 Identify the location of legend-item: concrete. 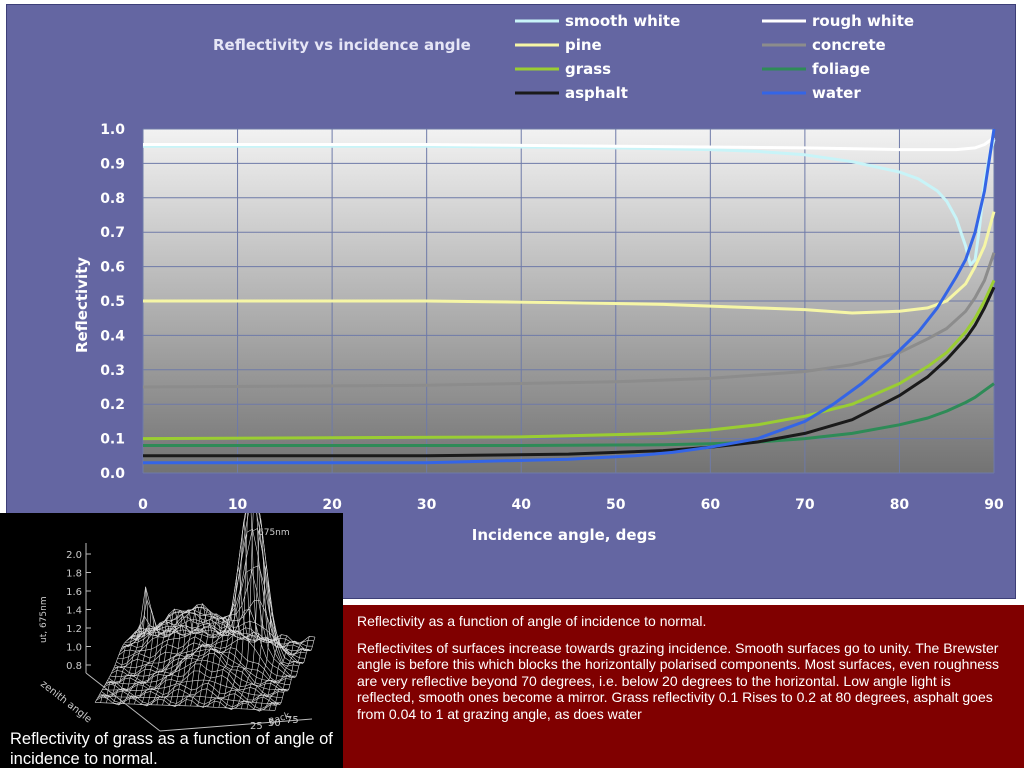
(824, 45).